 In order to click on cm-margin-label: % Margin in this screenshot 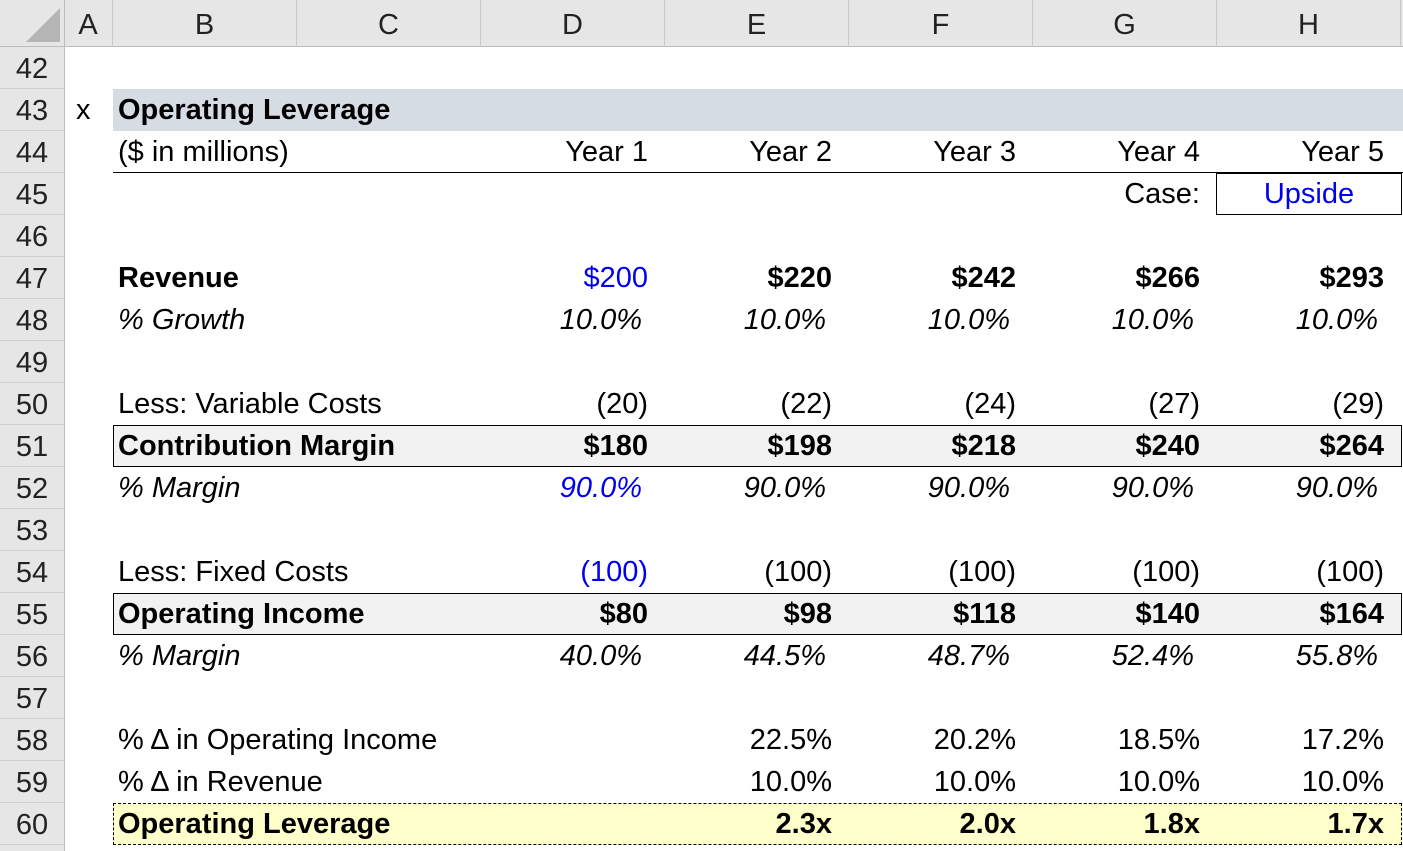, I will do `click(179, 488)`.